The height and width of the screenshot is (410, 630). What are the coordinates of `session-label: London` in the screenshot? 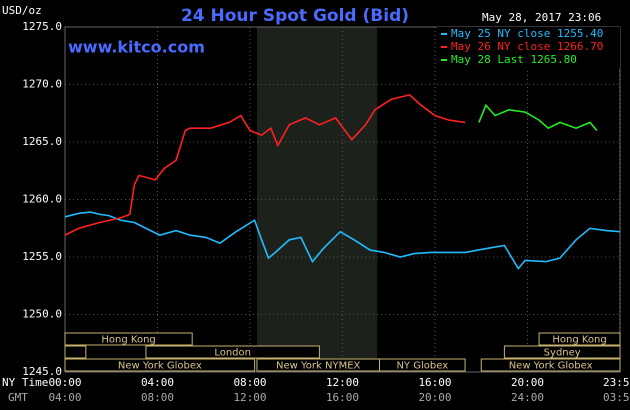 It's located at (232, 353).